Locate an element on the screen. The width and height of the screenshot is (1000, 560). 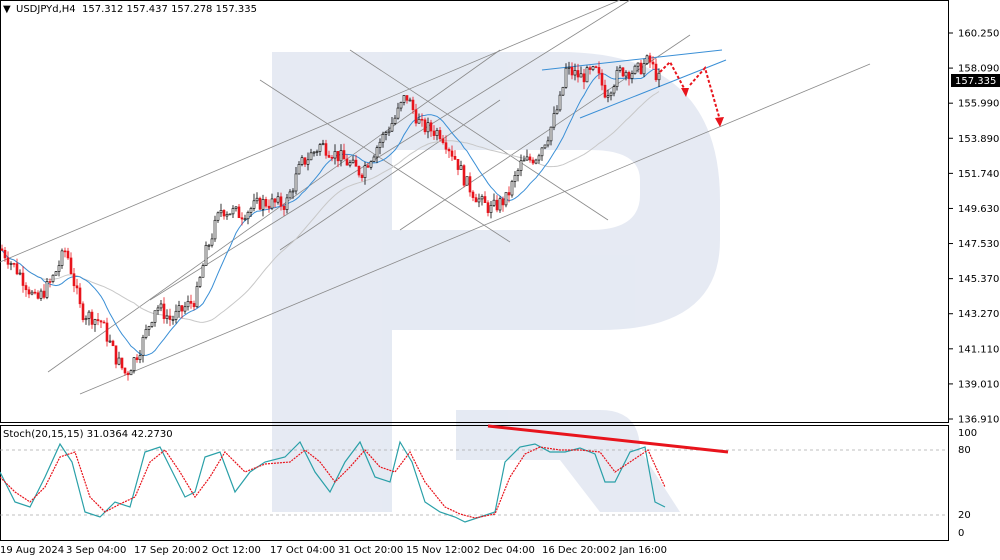
price-tick-label: 151.740 is located at coordinates (978, 174).